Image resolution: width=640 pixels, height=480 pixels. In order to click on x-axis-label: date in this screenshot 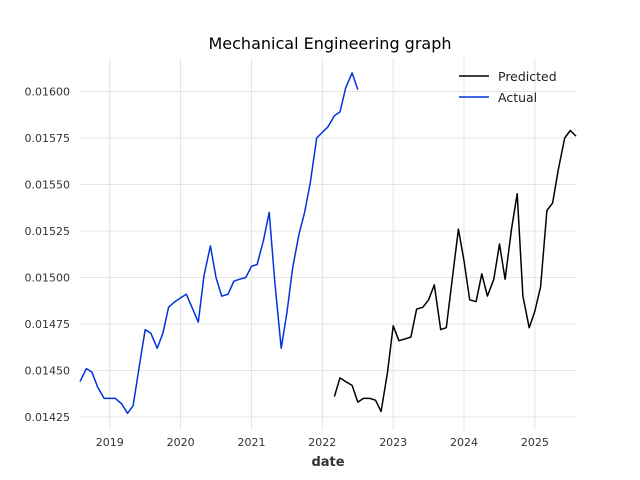, I will do `click(327, 462)`.